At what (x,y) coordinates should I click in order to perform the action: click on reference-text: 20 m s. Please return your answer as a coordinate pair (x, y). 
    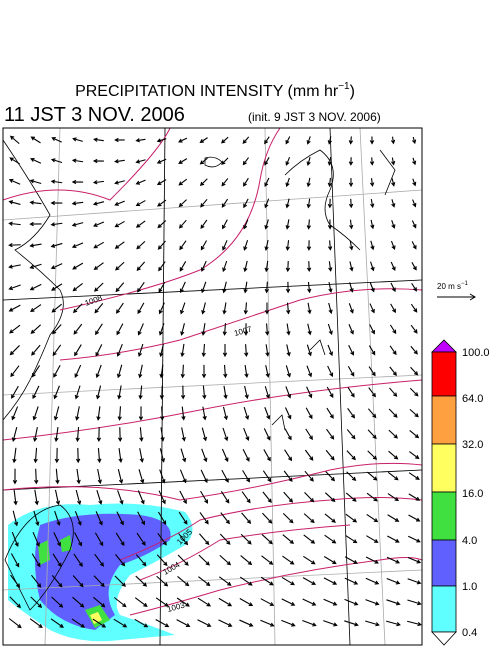
    Looking at the image, I should click on (449, 286).